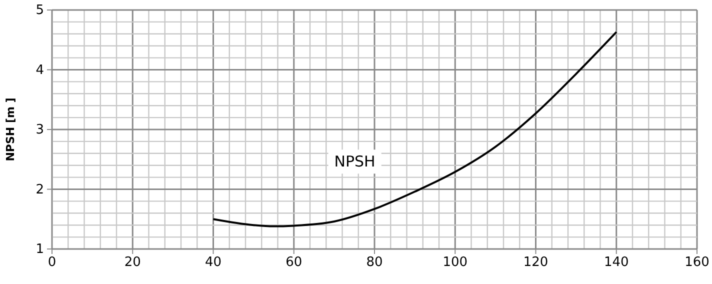  I want to click on y-axis-title: NPSH [m ], so click(10, 130).